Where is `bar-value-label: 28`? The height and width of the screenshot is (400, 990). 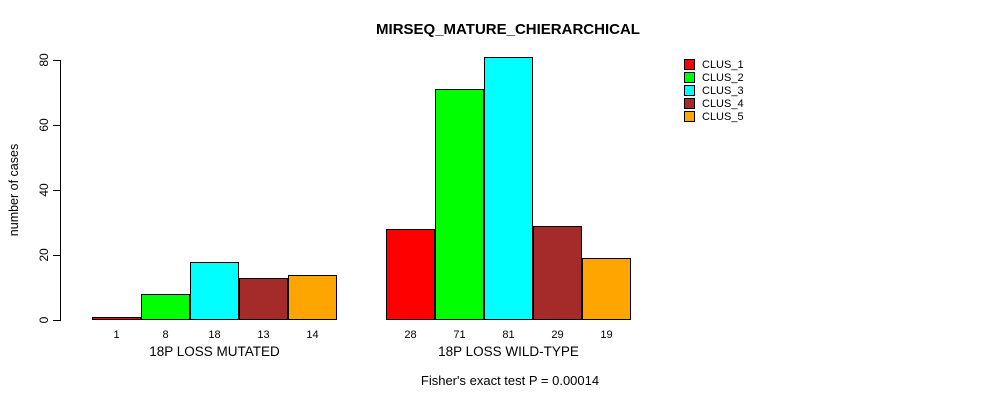
bar-value-label: 28 is located at coordinates (410, 335).